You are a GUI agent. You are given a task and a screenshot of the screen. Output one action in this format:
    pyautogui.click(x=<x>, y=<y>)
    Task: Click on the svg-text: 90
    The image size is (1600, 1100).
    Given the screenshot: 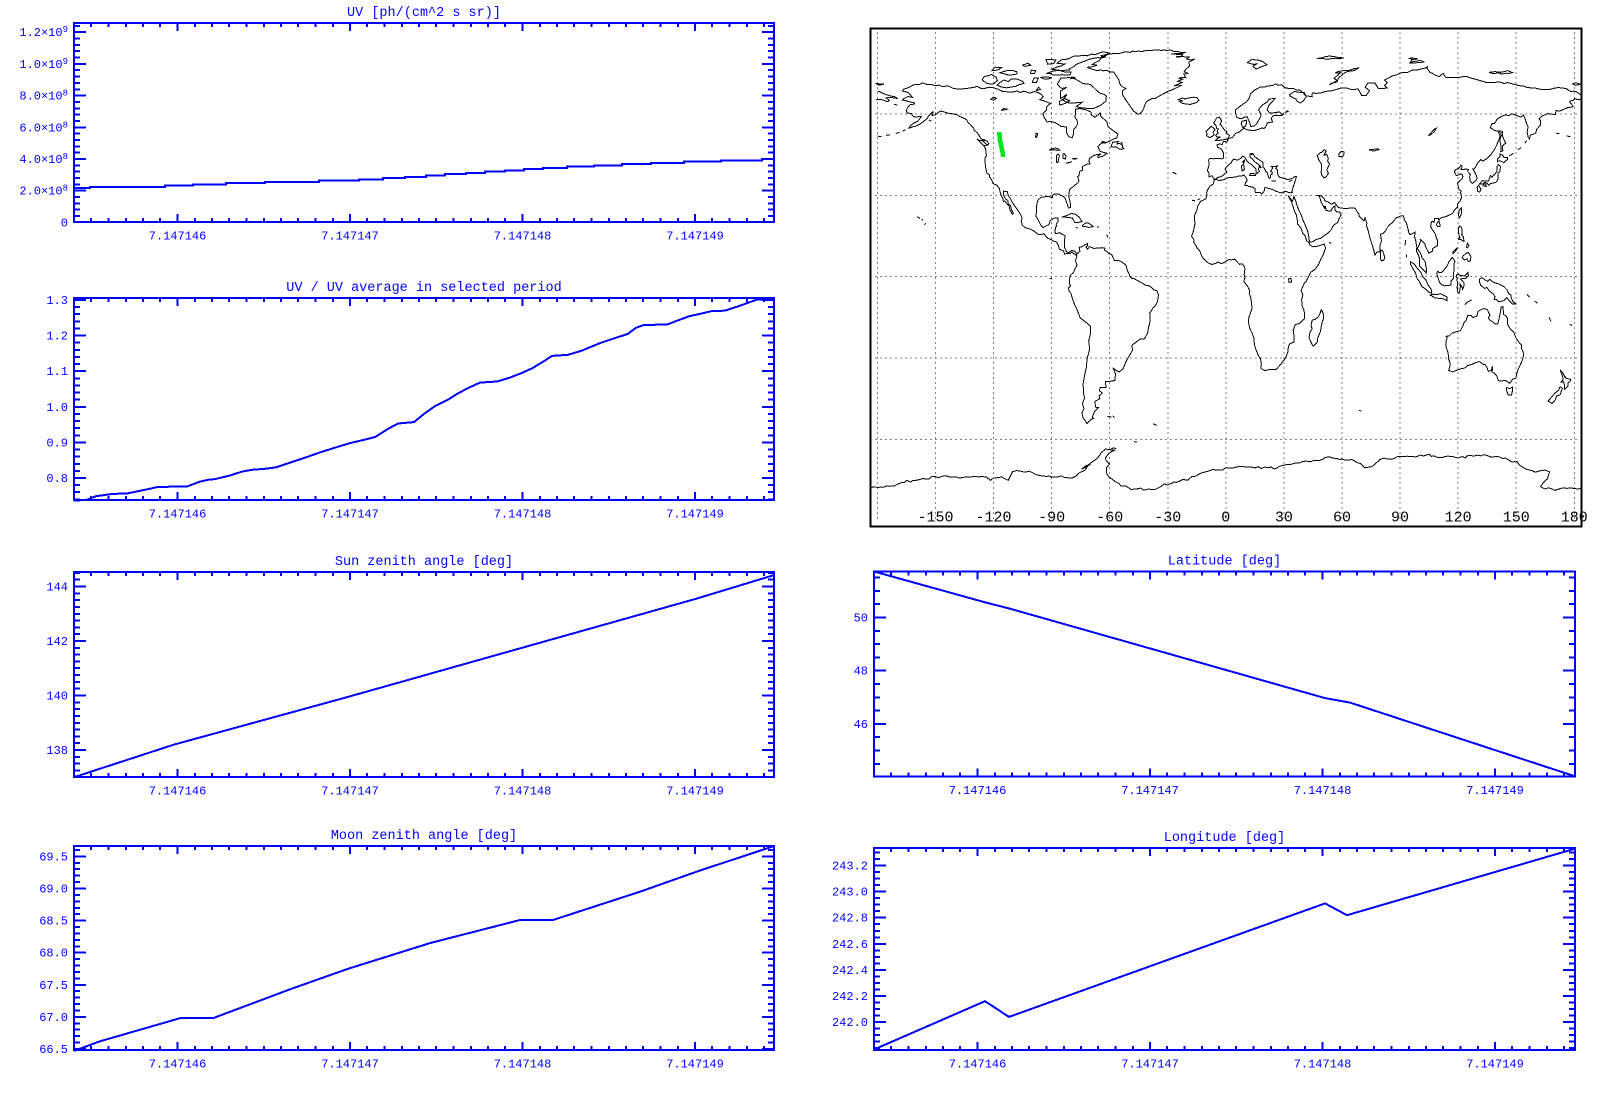 What is the action you would take?
    pyautogui.click(x=1400, y=518)
    